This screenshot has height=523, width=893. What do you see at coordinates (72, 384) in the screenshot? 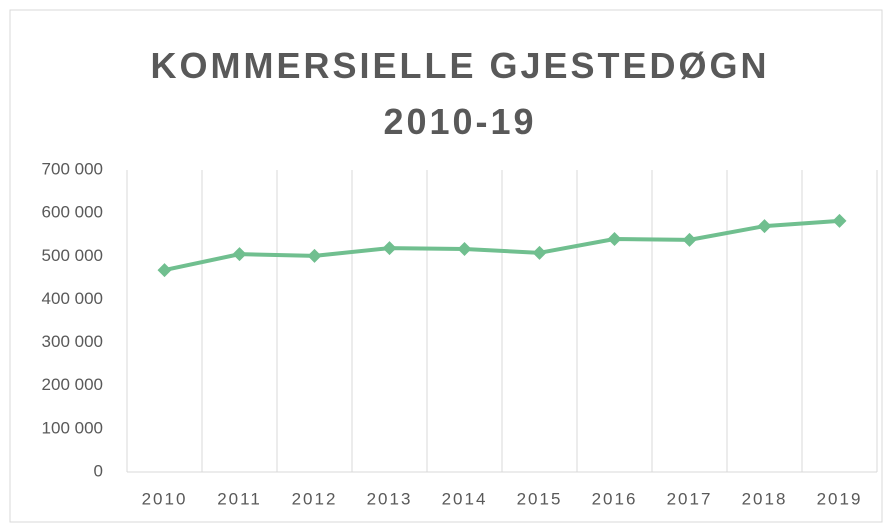
I see `y-tick-label: 200 000` at bounding box center [72, 384].